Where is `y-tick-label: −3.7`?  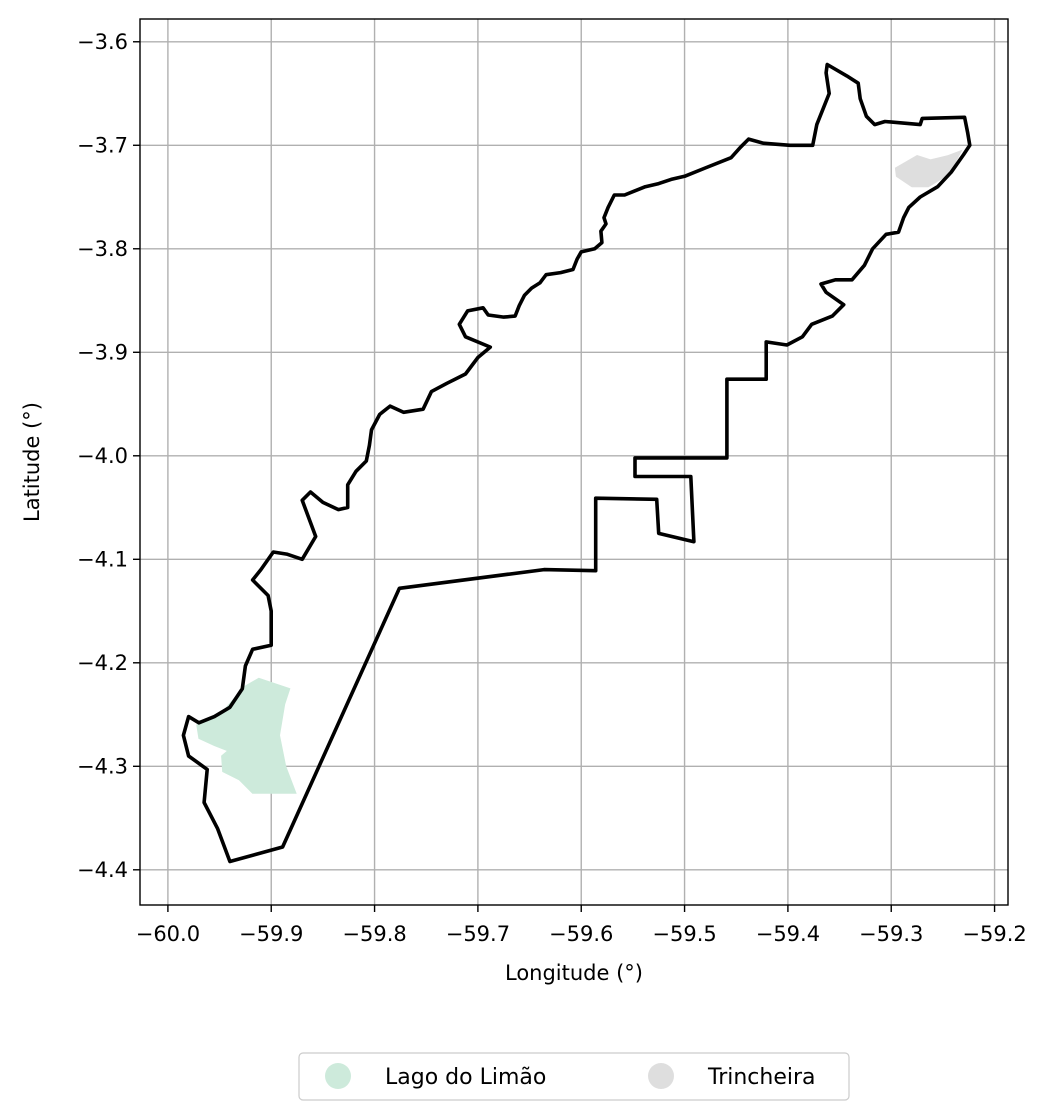 y-tick-label: −3.7 is located at coordinates (102, 145).